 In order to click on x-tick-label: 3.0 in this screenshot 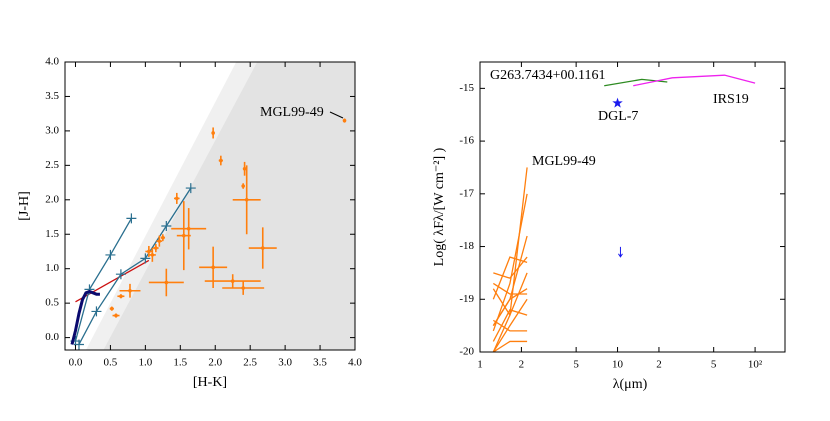, I will do `click(285, 363)`.